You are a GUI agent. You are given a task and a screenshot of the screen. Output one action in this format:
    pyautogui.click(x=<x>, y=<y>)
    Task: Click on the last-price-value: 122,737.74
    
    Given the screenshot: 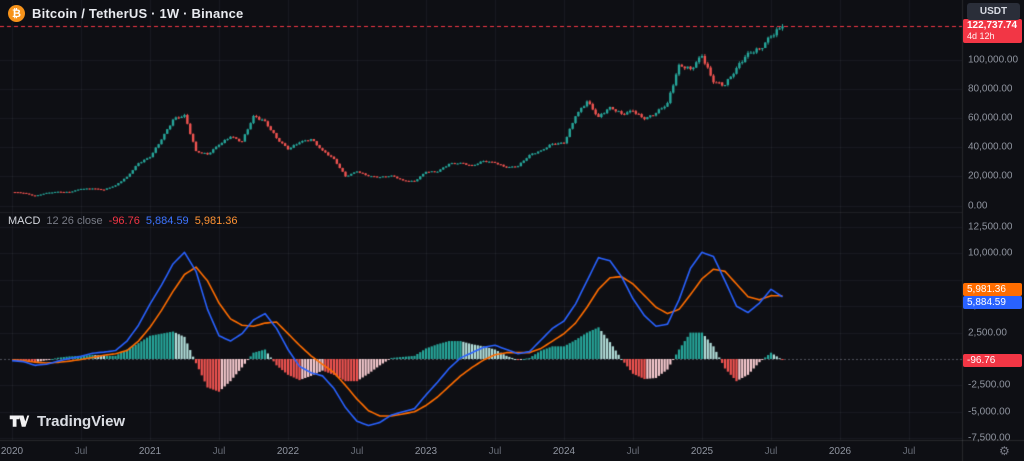 What is the action you would take?
    pyautogui.click(x=992, y=26)
    